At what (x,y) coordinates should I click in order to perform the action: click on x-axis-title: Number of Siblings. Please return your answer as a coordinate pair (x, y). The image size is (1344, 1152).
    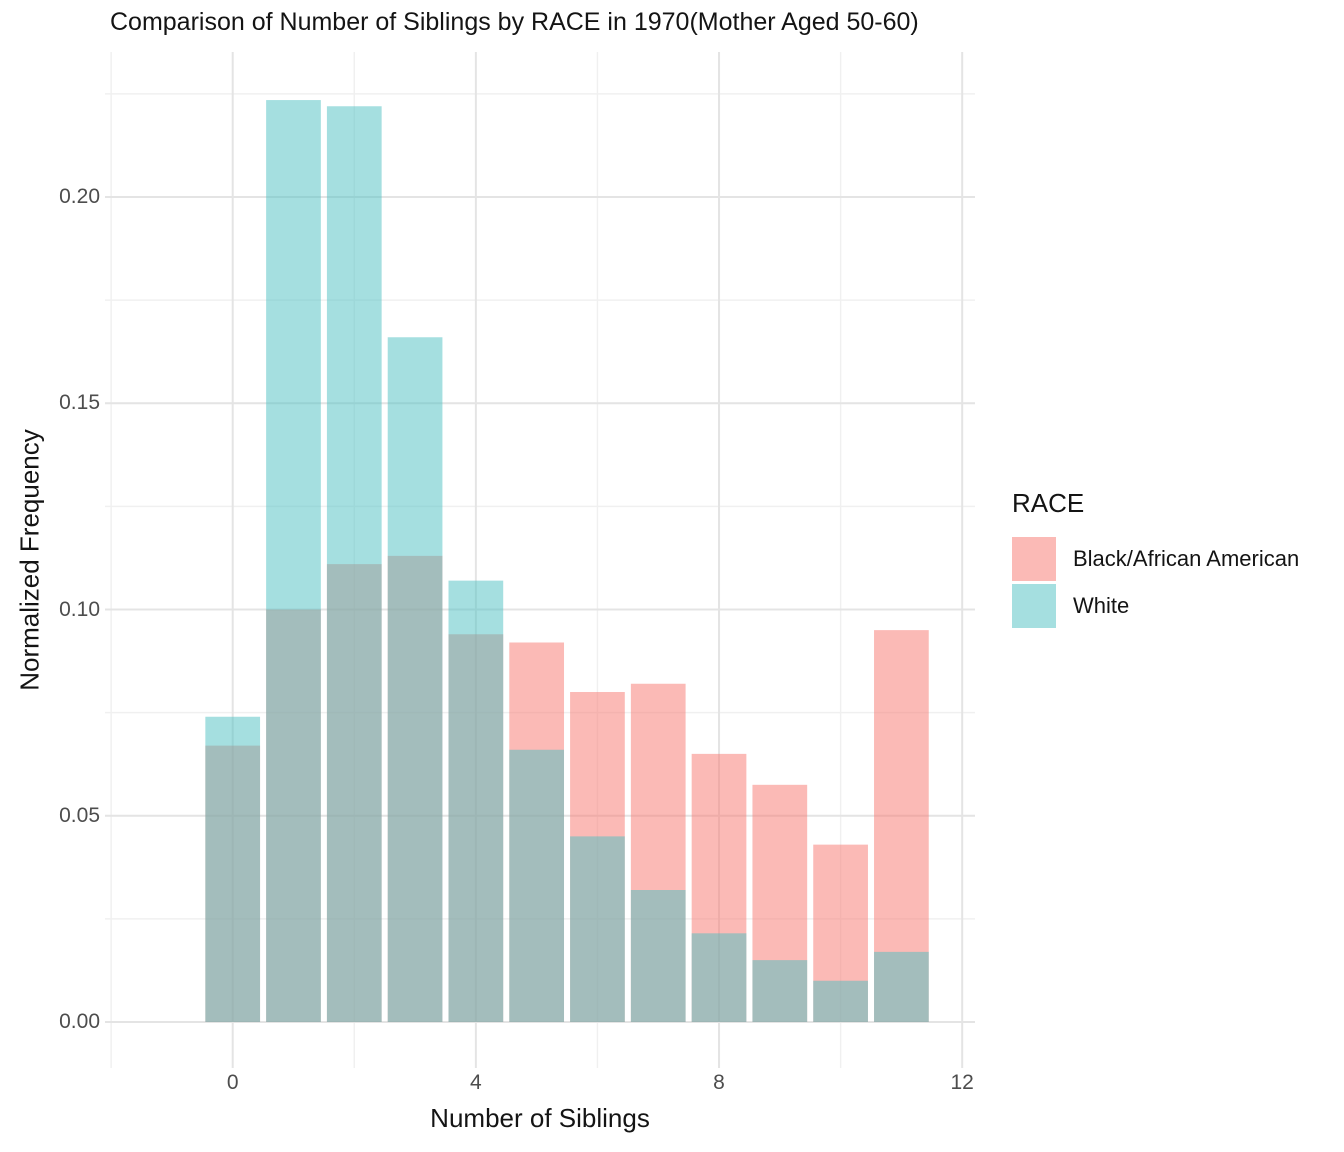
    Looking at the image, I should click on (540, 1118).